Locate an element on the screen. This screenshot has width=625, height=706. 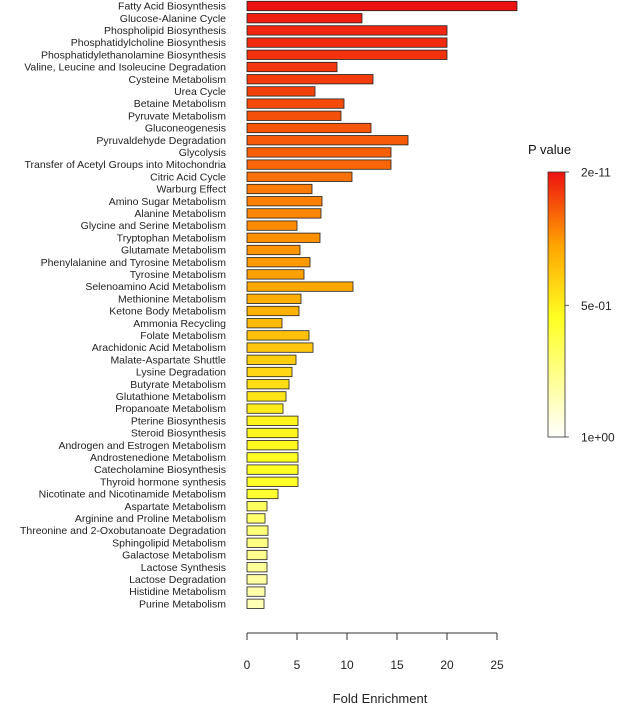
category-label-18: Alanine Metabolism is located at coordinates (180, 214).